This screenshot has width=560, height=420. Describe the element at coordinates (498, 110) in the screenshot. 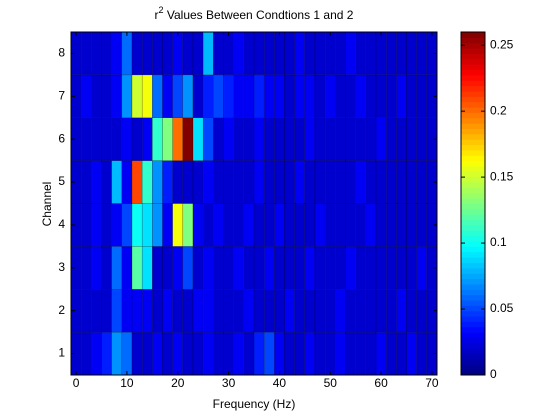

I see `colorbar-tick-label: 0.2` at that location.